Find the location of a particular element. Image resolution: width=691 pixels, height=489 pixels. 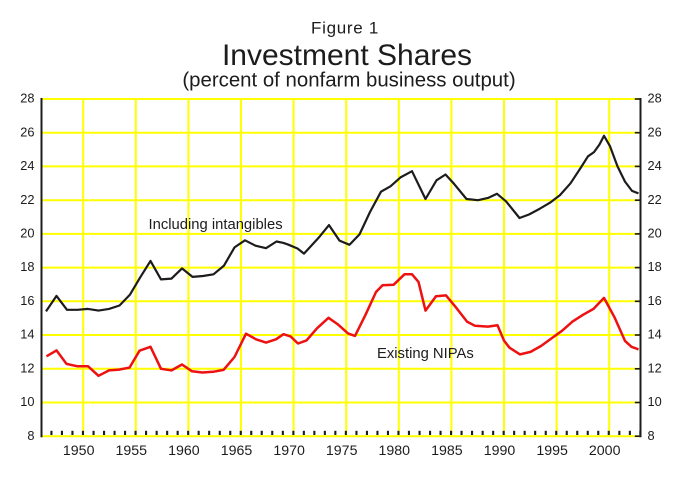

svg-text: 1990 is located at coordinates (500, 451).